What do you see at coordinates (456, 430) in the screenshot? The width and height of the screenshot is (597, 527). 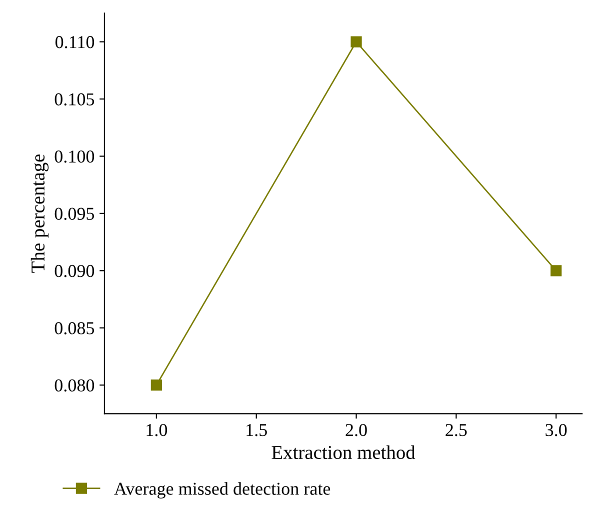 I see `x-tick-label: 2.5` at bounding box center [456, 430].